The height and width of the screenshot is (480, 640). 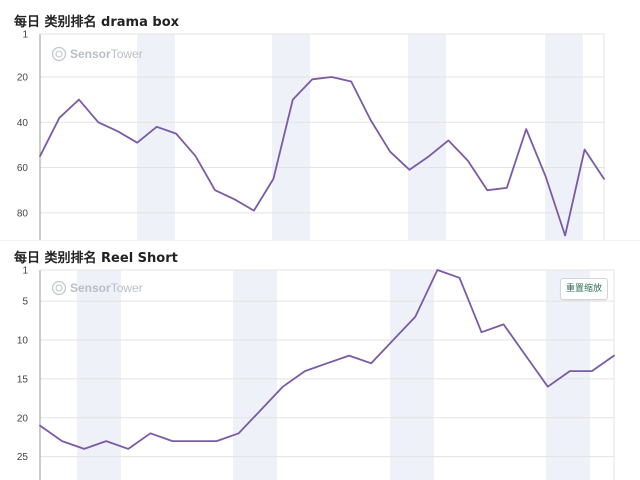 I want to click on y-tick-label: 25, so click(x=23, y=457).